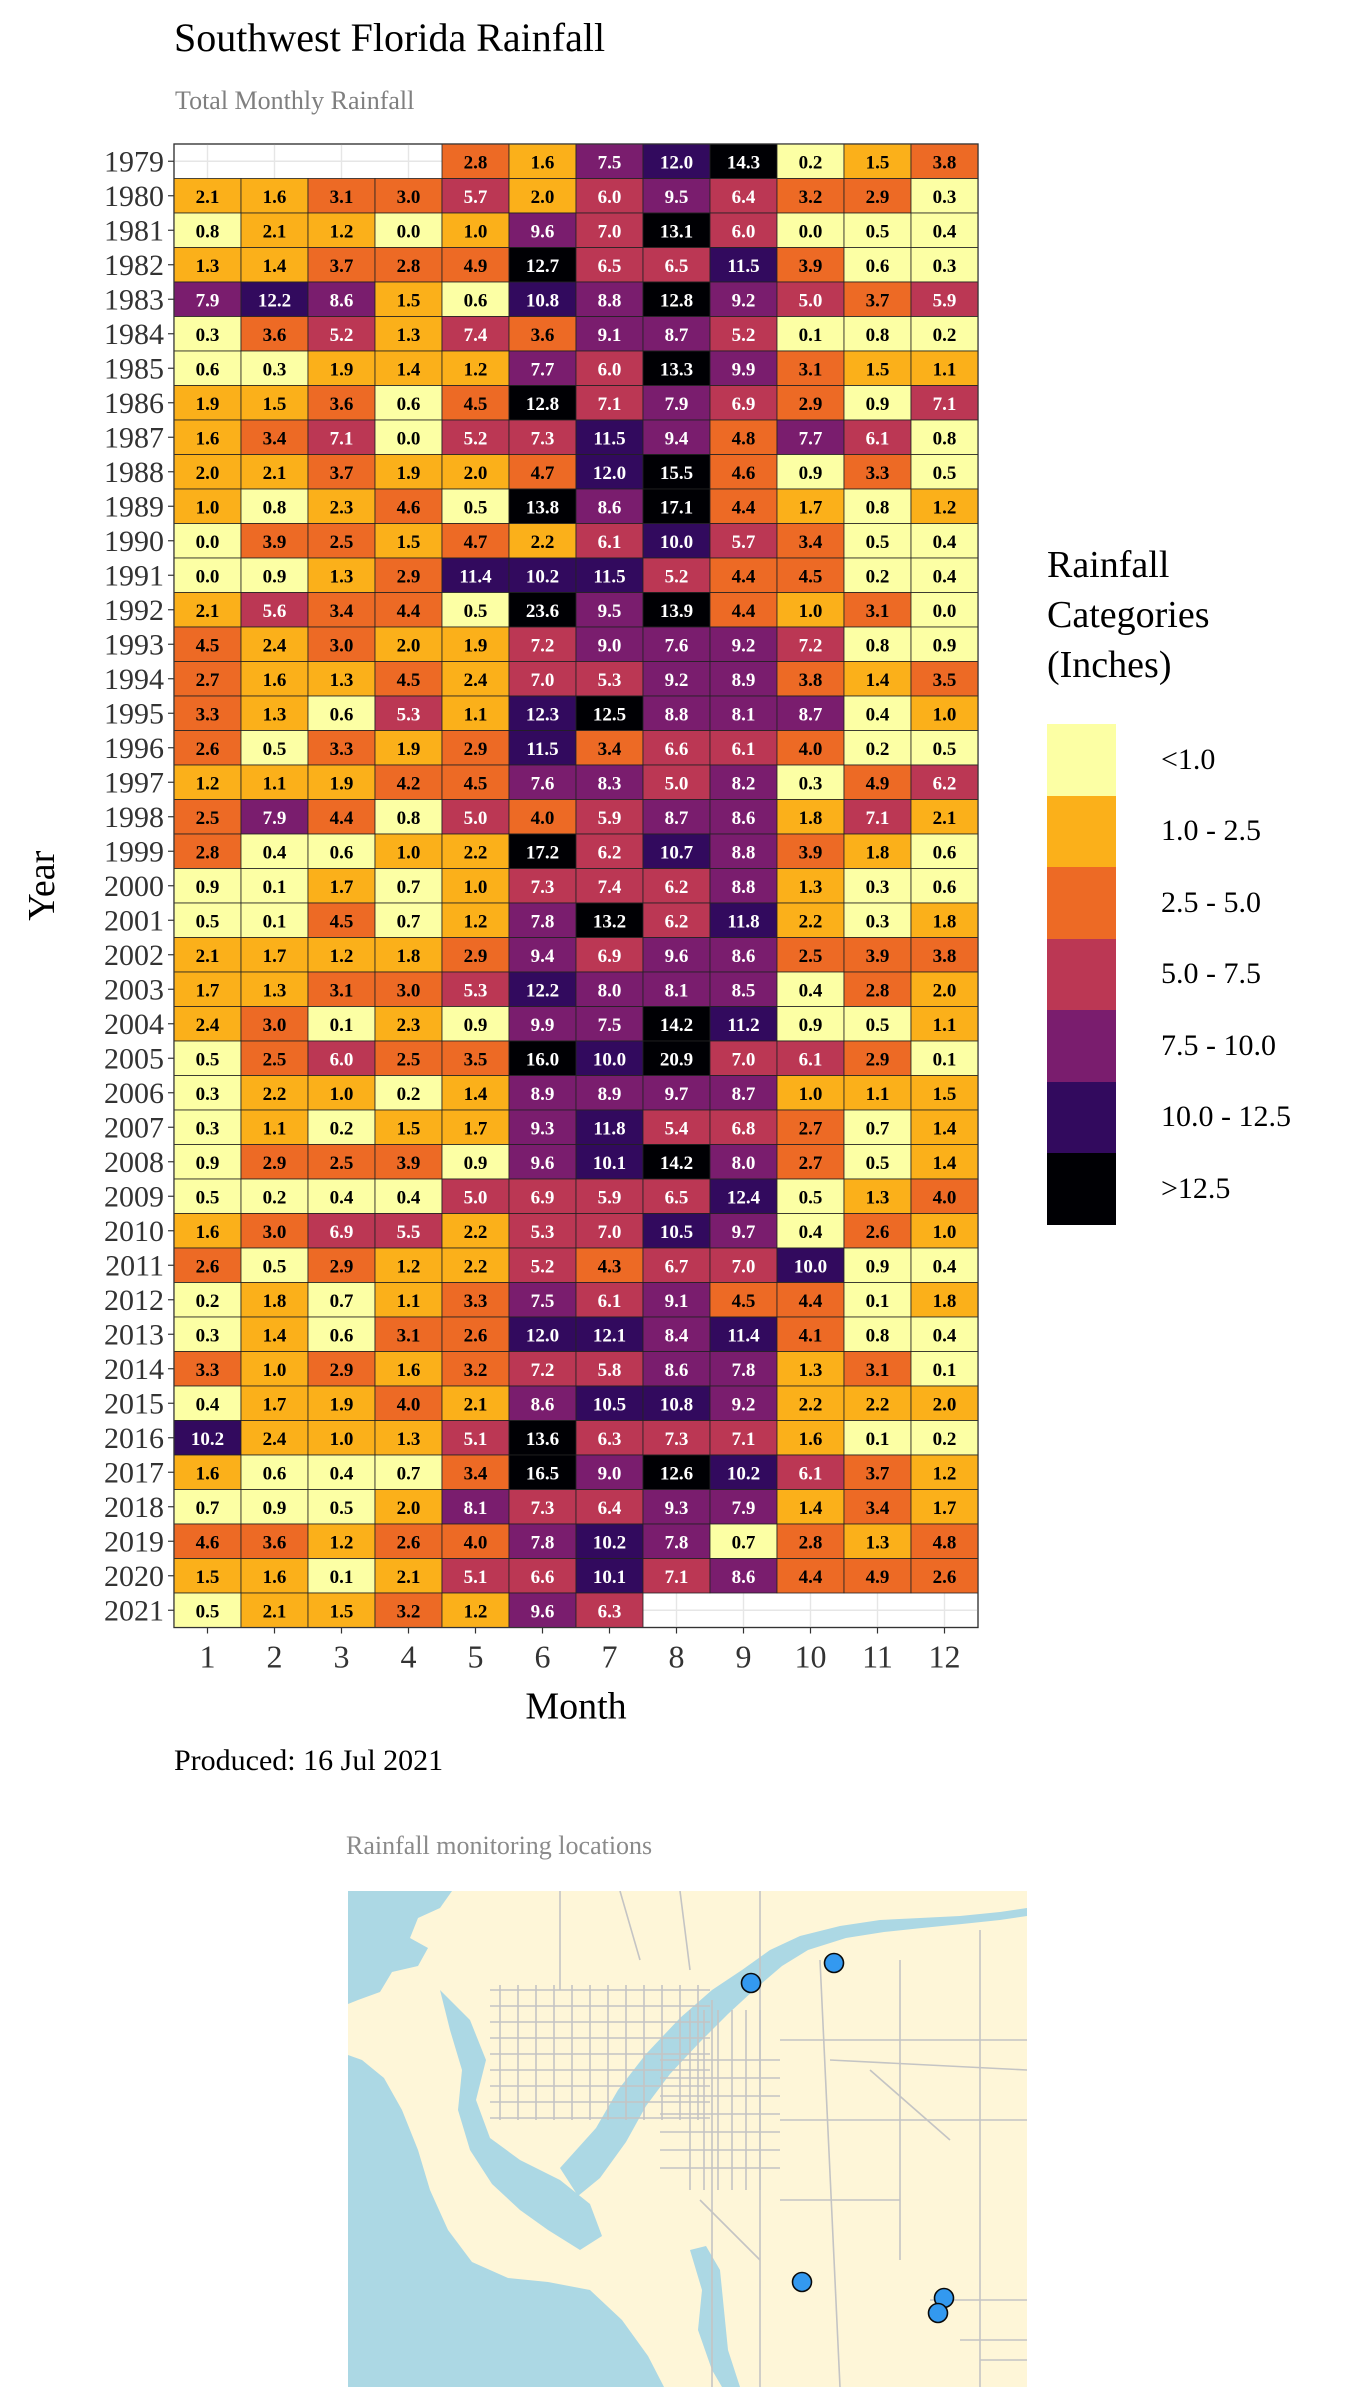 The width and height of the screenshot is (1350, 2400). I want to click on cell-value-label: 5.0, so click(476, 1197).